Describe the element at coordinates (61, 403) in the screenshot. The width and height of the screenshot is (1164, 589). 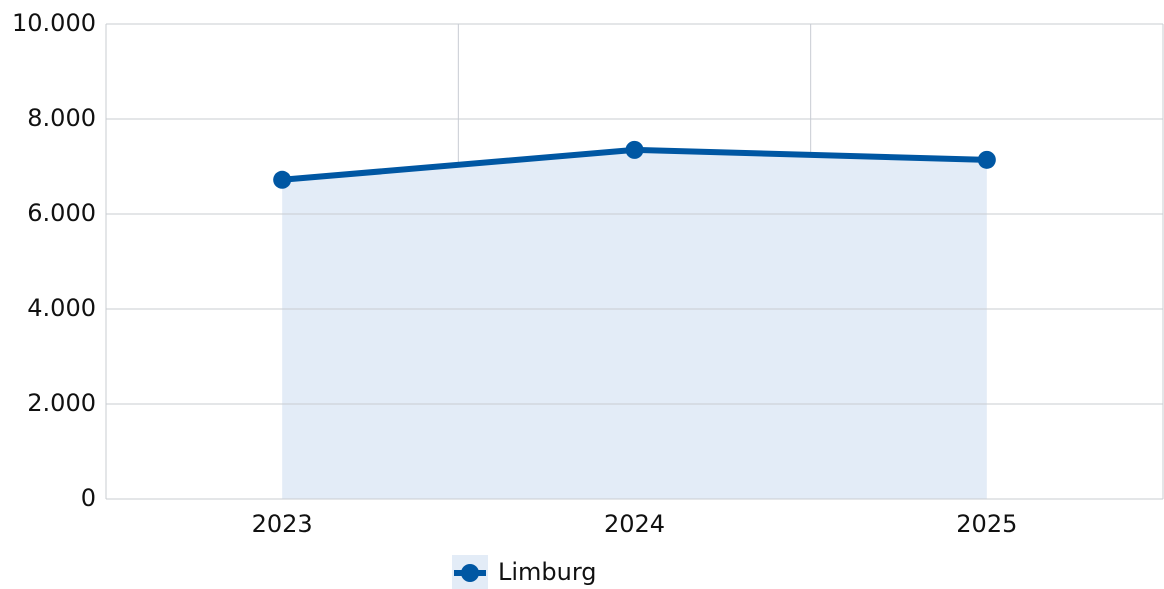
I see `y-tick-label: 2.000` at that location.